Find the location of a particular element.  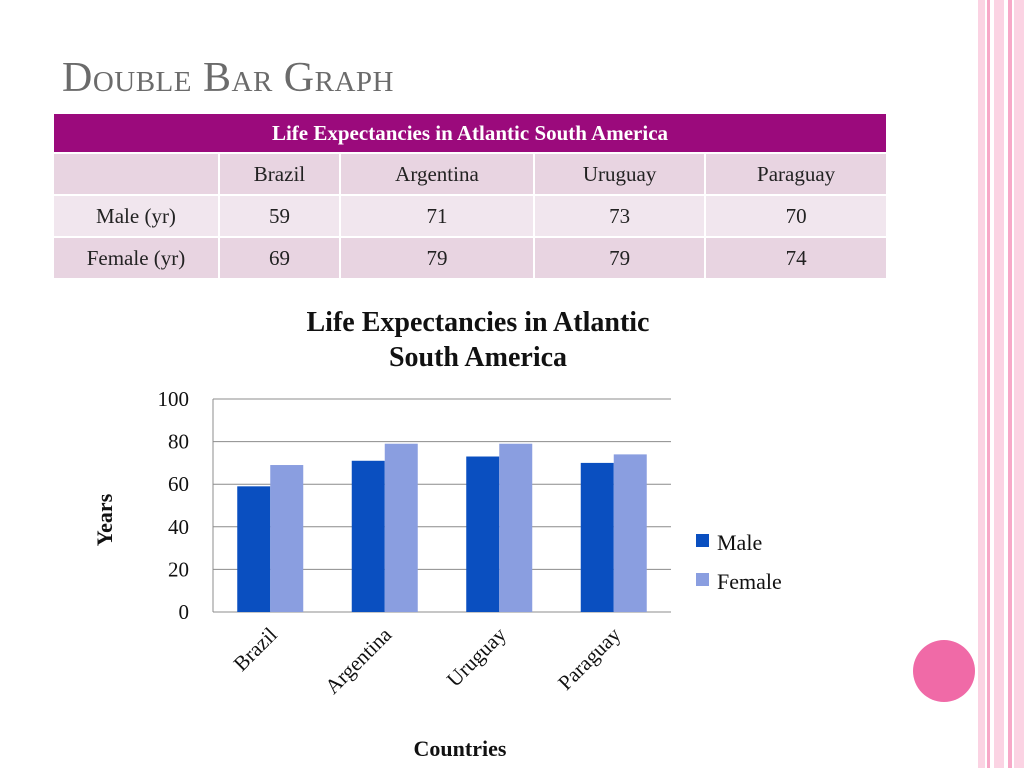

y-tick-label: 20 is located at coordinates (178, 569).